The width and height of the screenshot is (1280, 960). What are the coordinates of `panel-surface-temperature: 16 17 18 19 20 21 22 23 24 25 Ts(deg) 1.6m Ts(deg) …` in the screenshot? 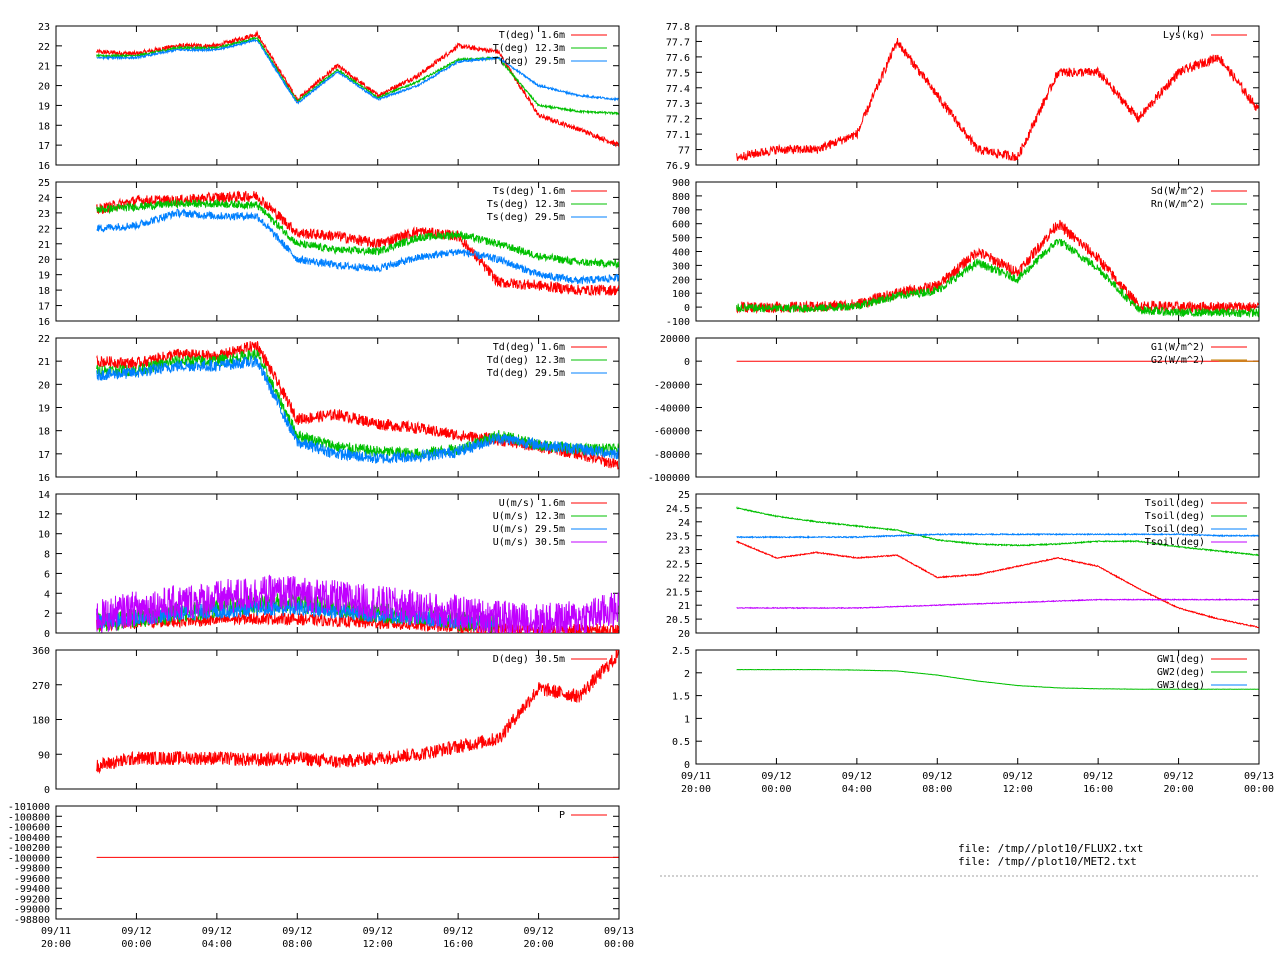 It's located at (329, 253).